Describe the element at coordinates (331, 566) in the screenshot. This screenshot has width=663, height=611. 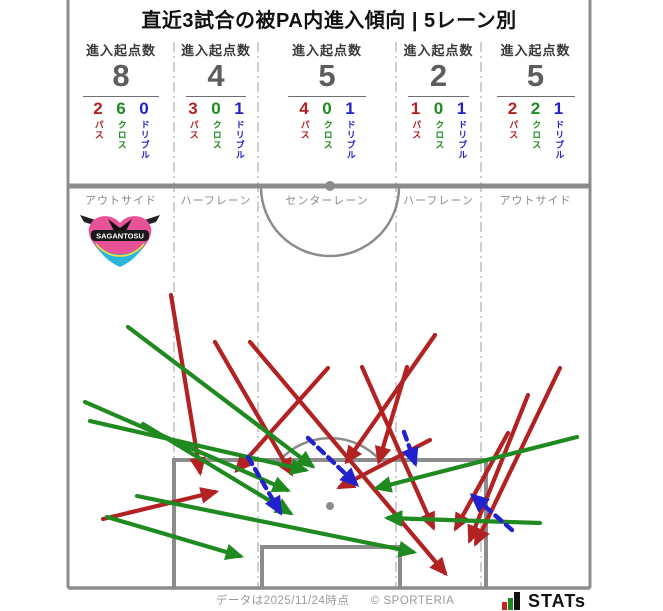
I see `goal-area` at that location.